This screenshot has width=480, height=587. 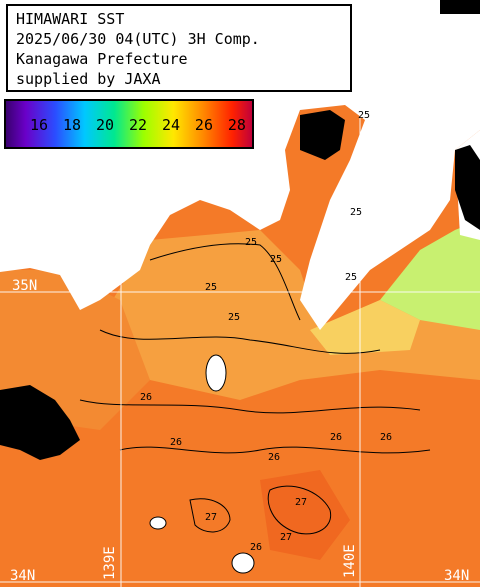 I want to click on color-bar-label: 16, so click(x=39, y=125).